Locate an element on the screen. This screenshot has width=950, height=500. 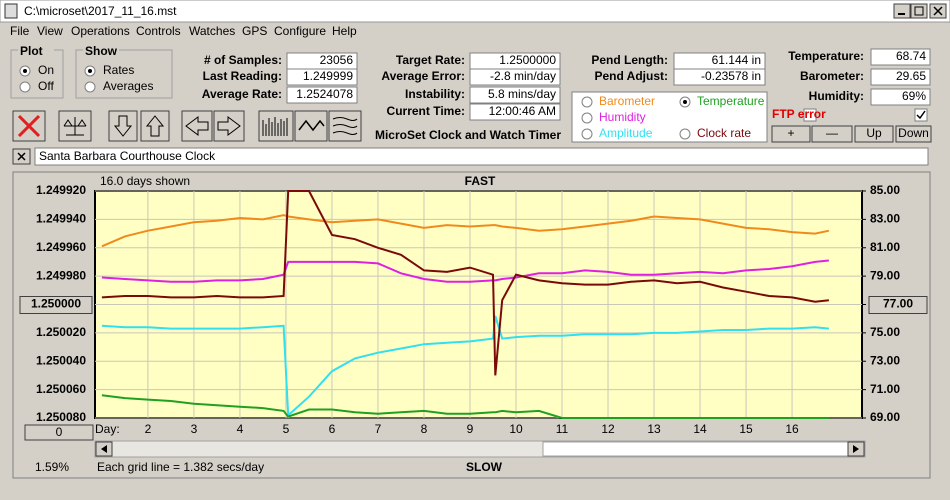
maximize is located at coordinates (919, 11).